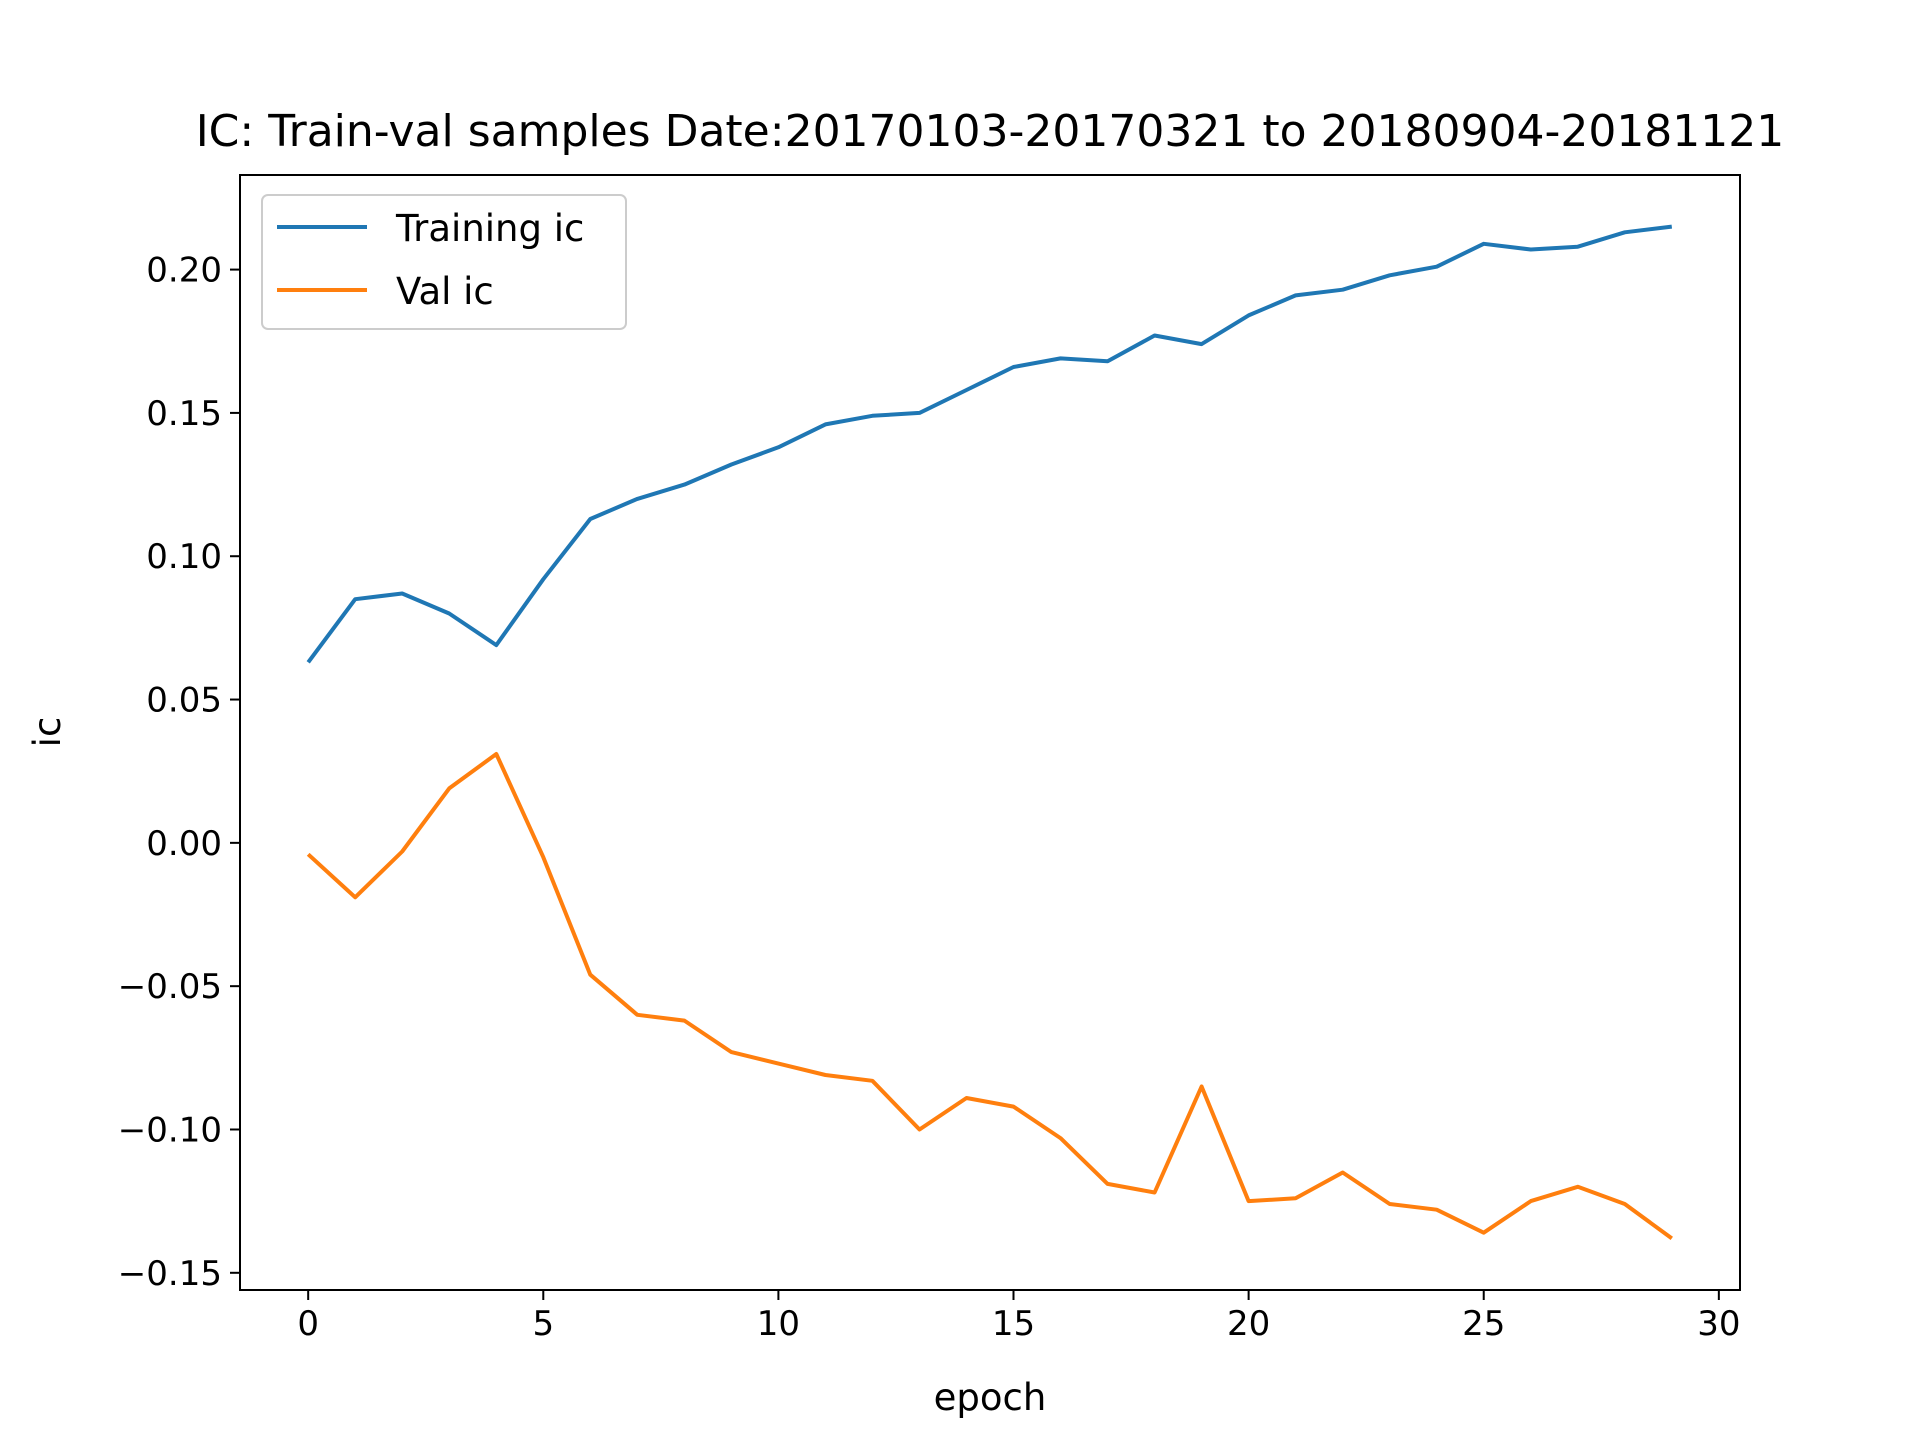 This screenshot has width=1920, height=1440. I want to click on x-axis: 0 5 10 15 20 25 30, so click(1018, 1317).